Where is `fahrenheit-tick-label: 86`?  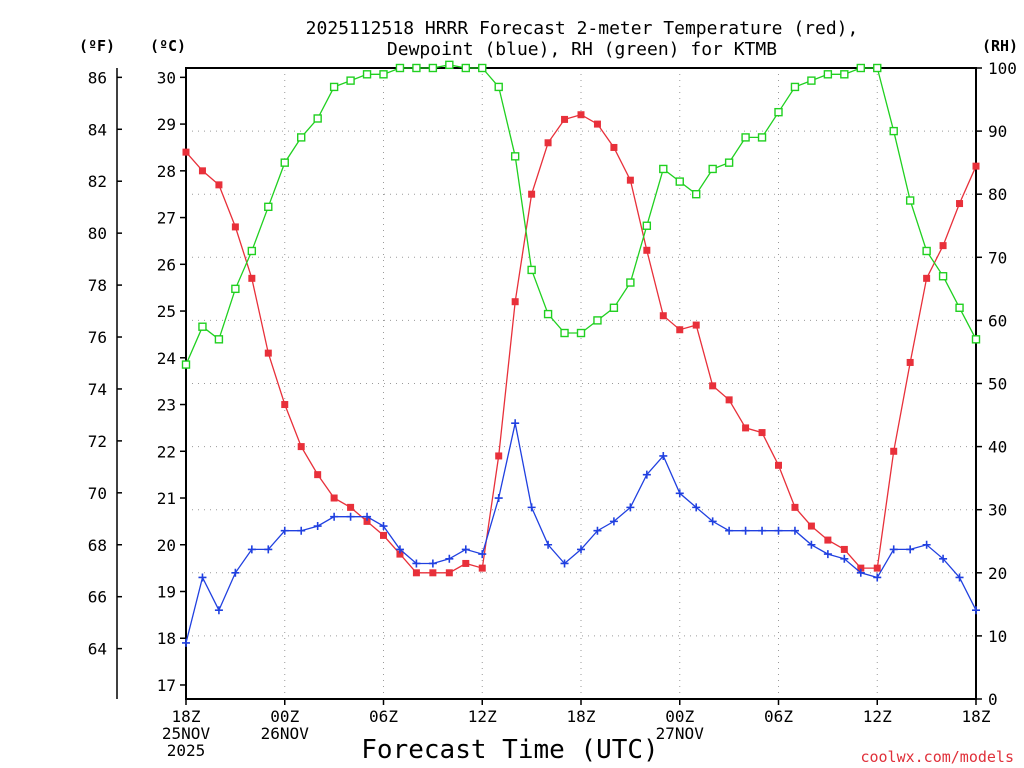
fahrenheit-tick-label: 86 is located at coordinates (97, 77).